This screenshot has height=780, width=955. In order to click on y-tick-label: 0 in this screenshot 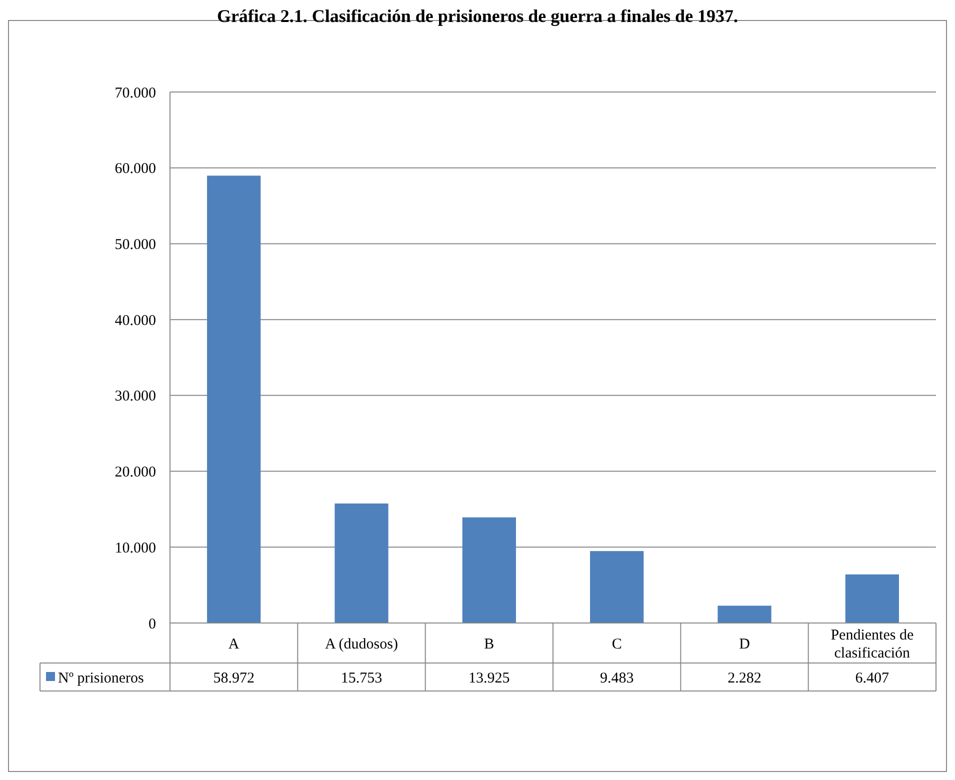, I will do `click(152, 624)`.